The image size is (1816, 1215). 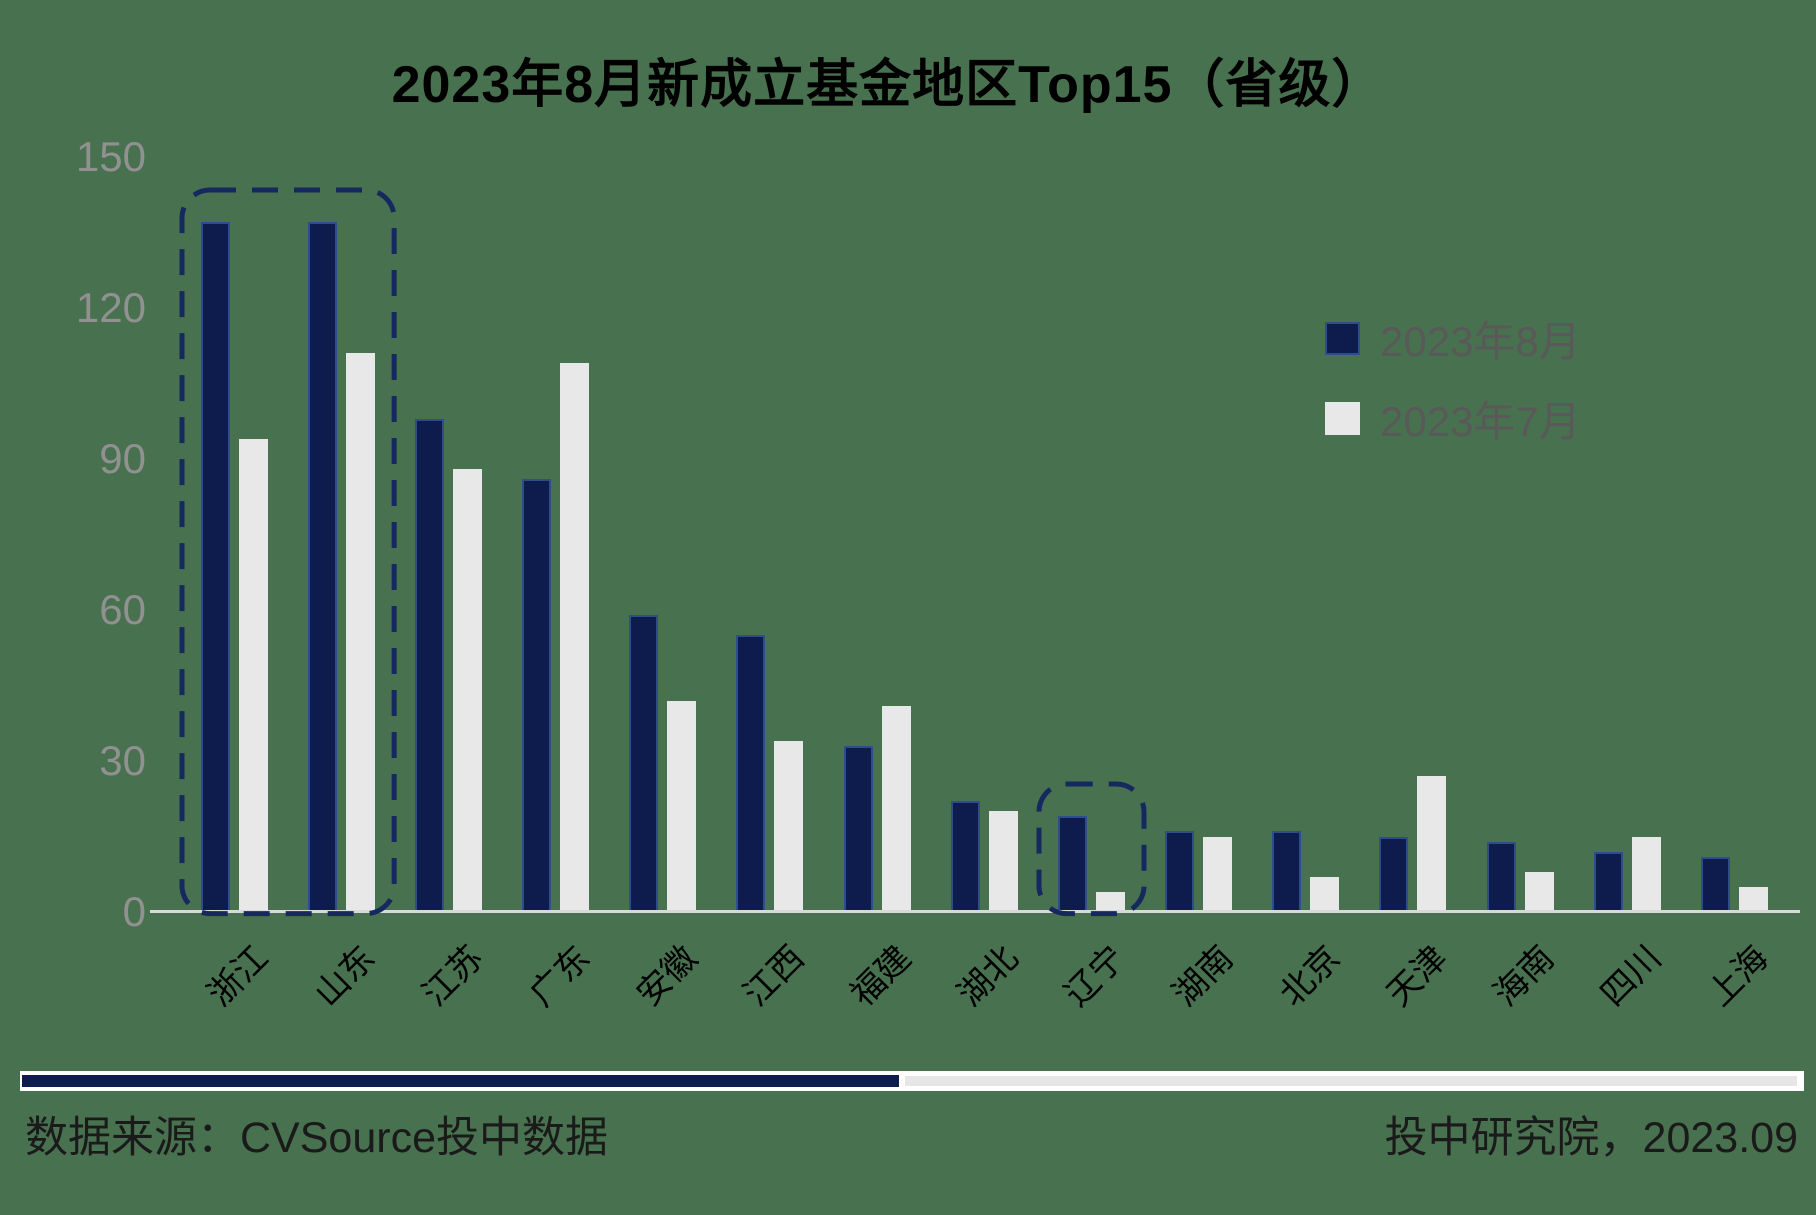 What do you see at coordinates (460, 1081) in the screenshot?
I see `footer-divider-left-segment` at bounding box center [460, 1081].